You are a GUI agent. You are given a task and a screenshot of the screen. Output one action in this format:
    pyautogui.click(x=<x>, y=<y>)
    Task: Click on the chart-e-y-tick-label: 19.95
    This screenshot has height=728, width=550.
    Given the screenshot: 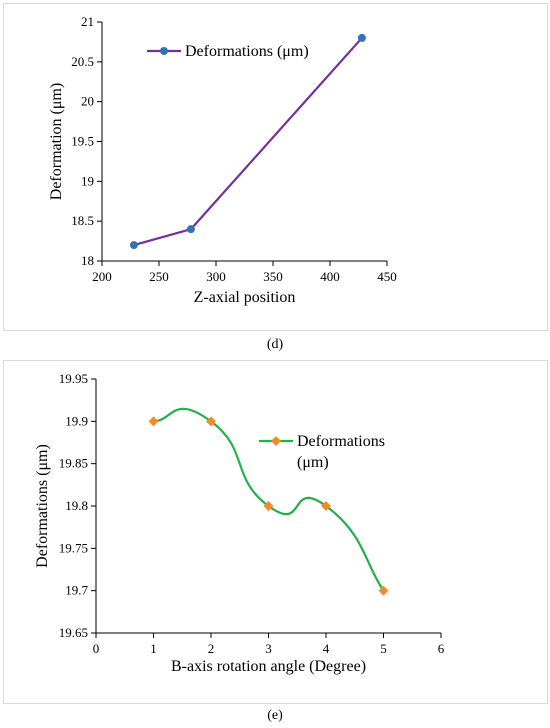 What is the action you would take?
    pyautogui.click(x=73, y=378)
    